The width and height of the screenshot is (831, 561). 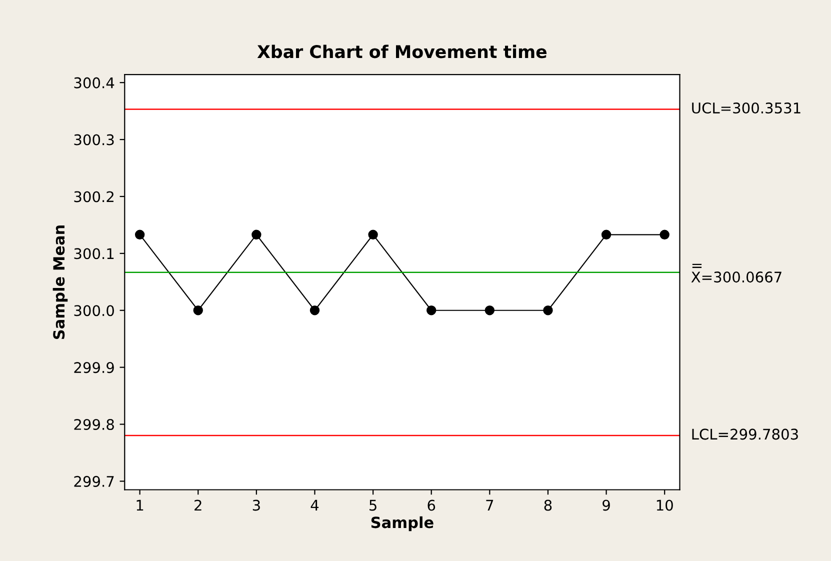 I want to click on x-tick-label: 8, so click(x=548, y=505).